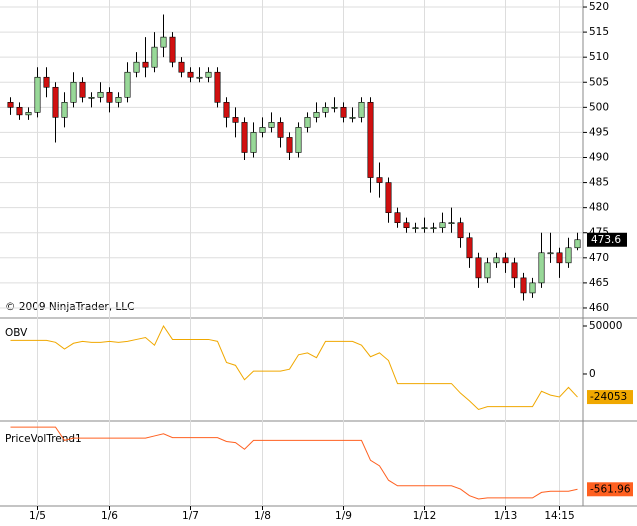  What do you see at coordinates (592, 374) in the screenshot?
I see `y-tick-label: 0` at bounding box center [592, 374].